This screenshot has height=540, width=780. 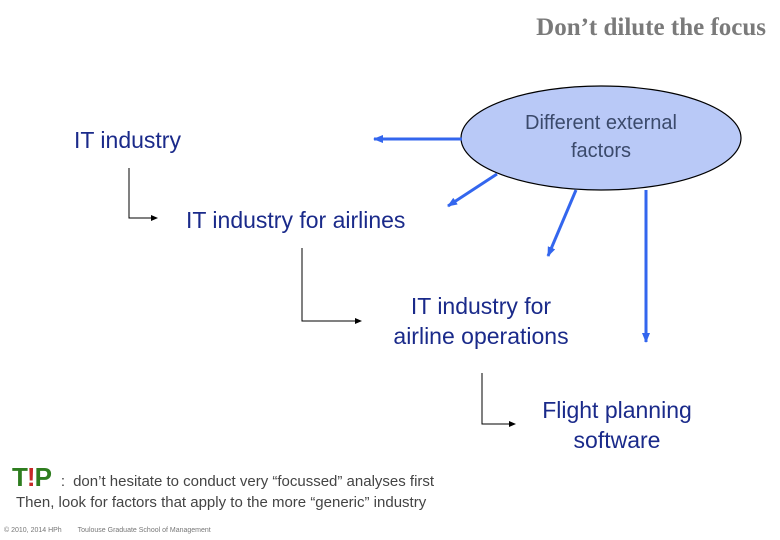 What do you see at coordinates (472, 190) in the screenshot?
I see `factor-arrow-to-level2` at bounding box center [472, 190].